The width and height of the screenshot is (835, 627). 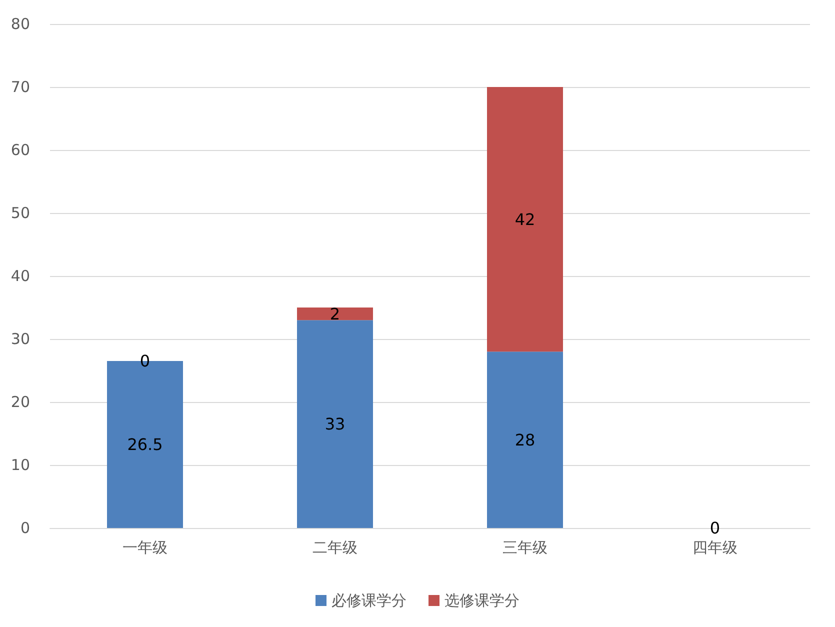 What do you see at coordinates (482, 601) in the screenshot?
I see `legend-label: 选修课学分` at bounding box center [482, 601].